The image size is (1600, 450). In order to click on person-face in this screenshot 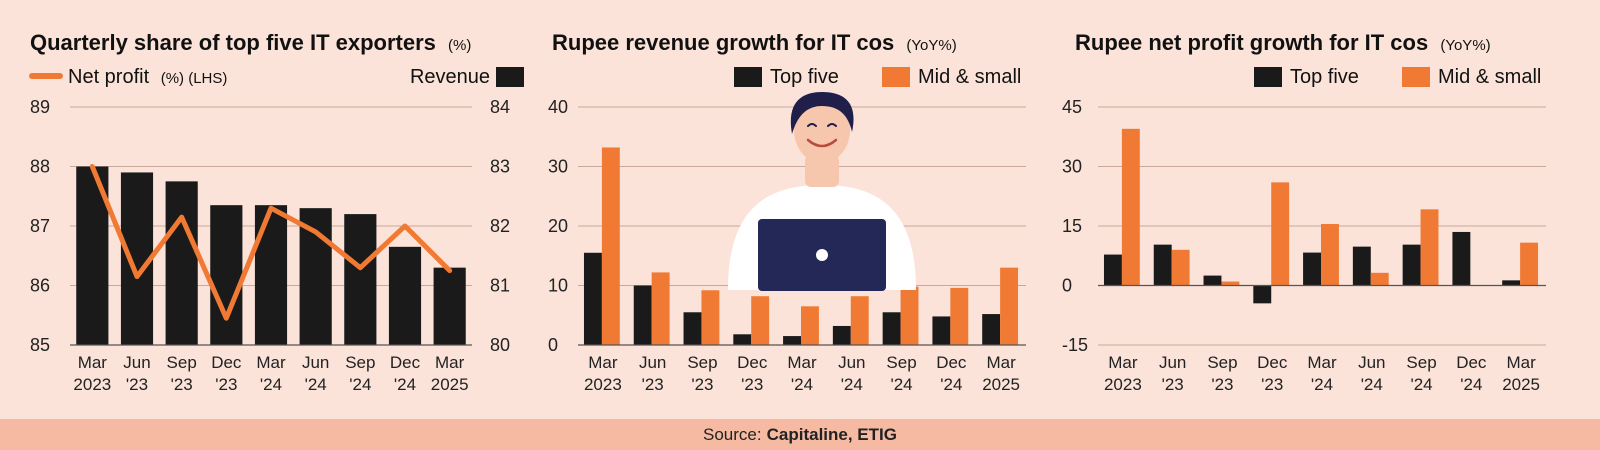, I will do `click(822, 130)`.